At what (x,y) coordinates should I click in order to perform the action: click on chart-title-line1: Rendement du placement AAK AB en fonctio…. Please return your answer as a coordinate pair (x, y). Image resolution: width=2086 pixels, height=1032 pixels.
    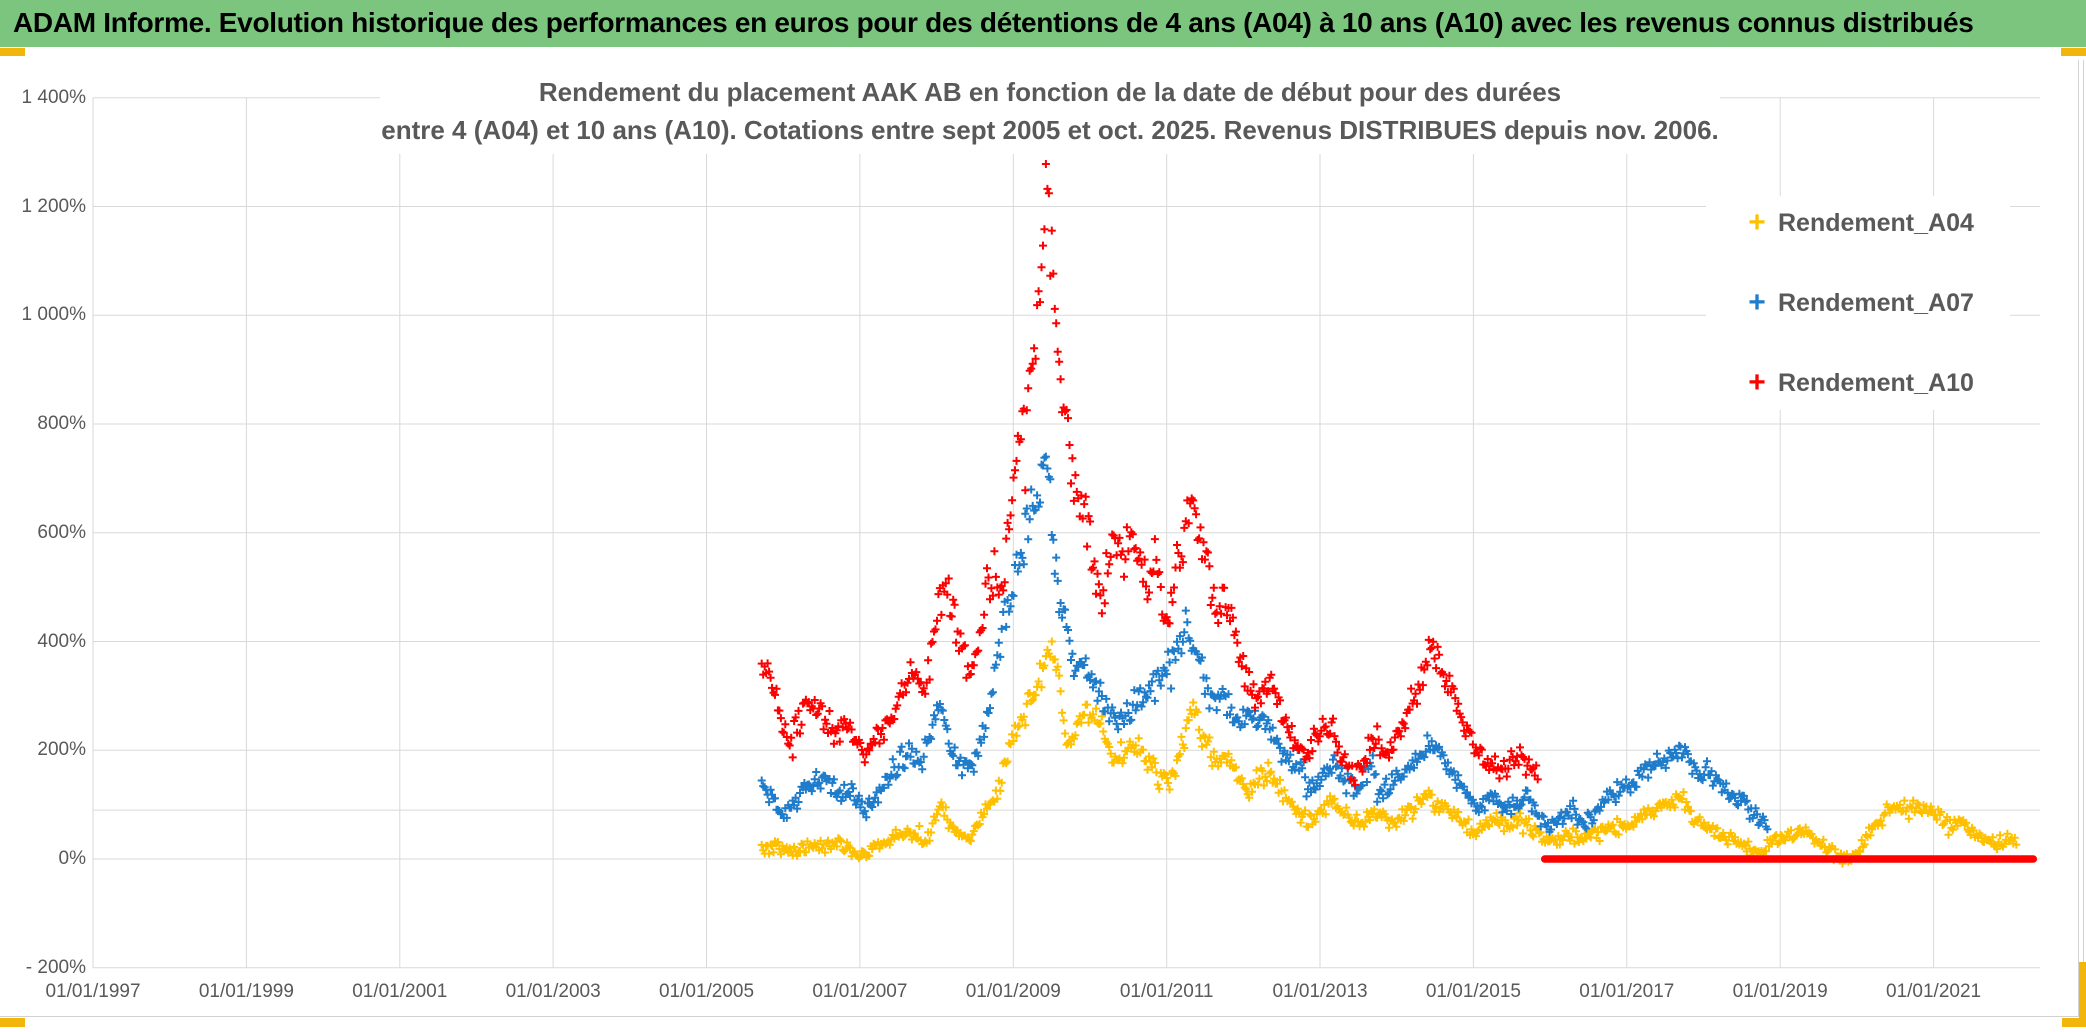
    Looking at the image, I should click on (1050, 92).